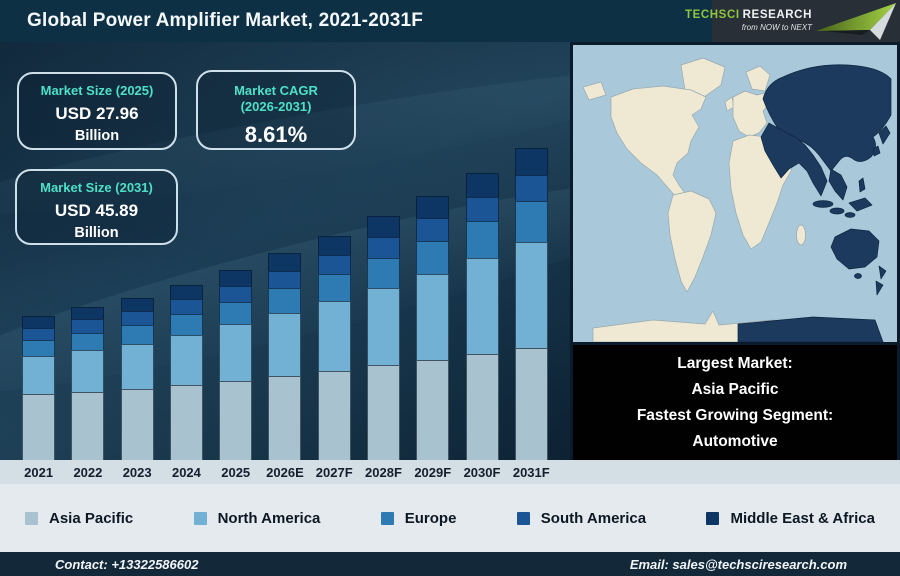 The height and width of the screenshot is (576, 900). Describe the element at coordinates (186, 472) in the screenshot. I see `x-axis-label-2024: 2024` at that location.